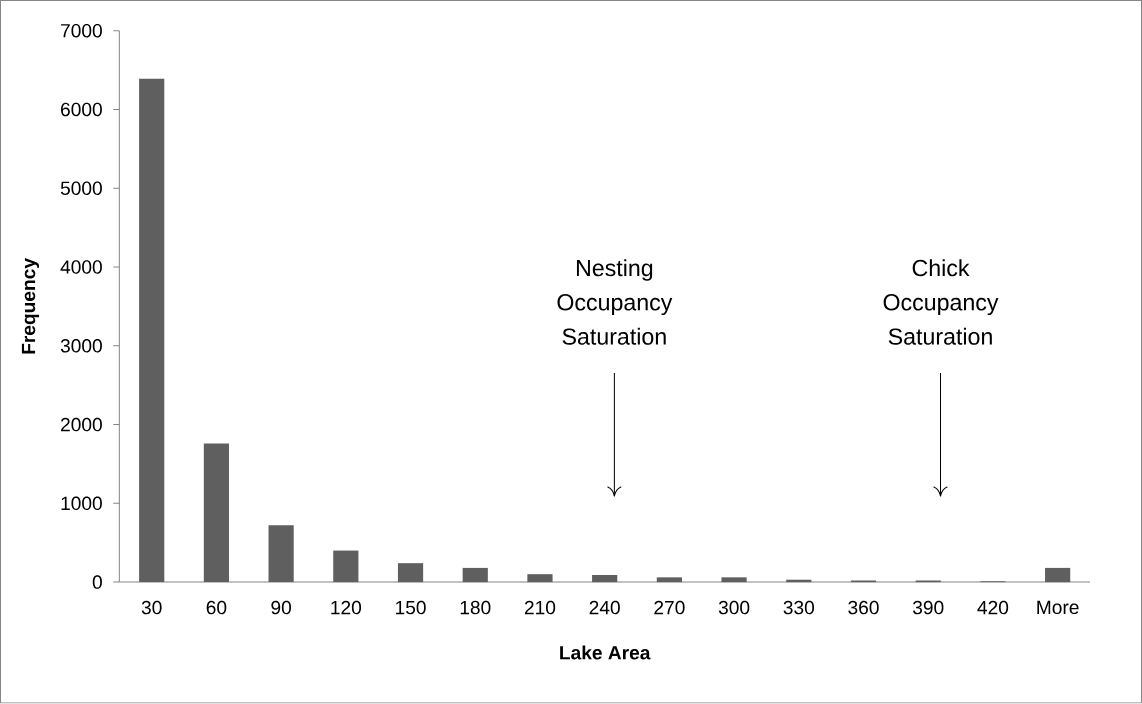  Describe the element at coordinates (81, 109) in the screenshot. I see `y-tick-label: 6000` at that location.